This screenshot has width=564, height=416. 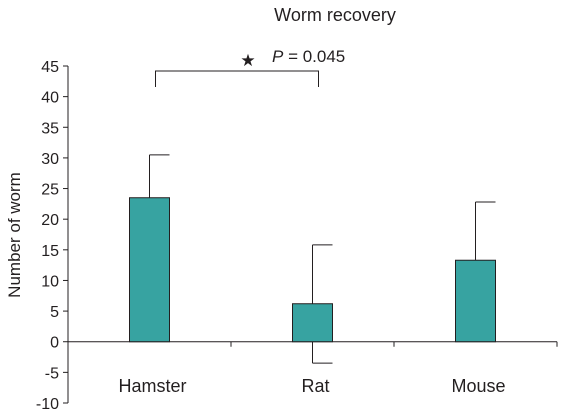 I want to click on y-tick-label: -10, so click(x=47, y=404).